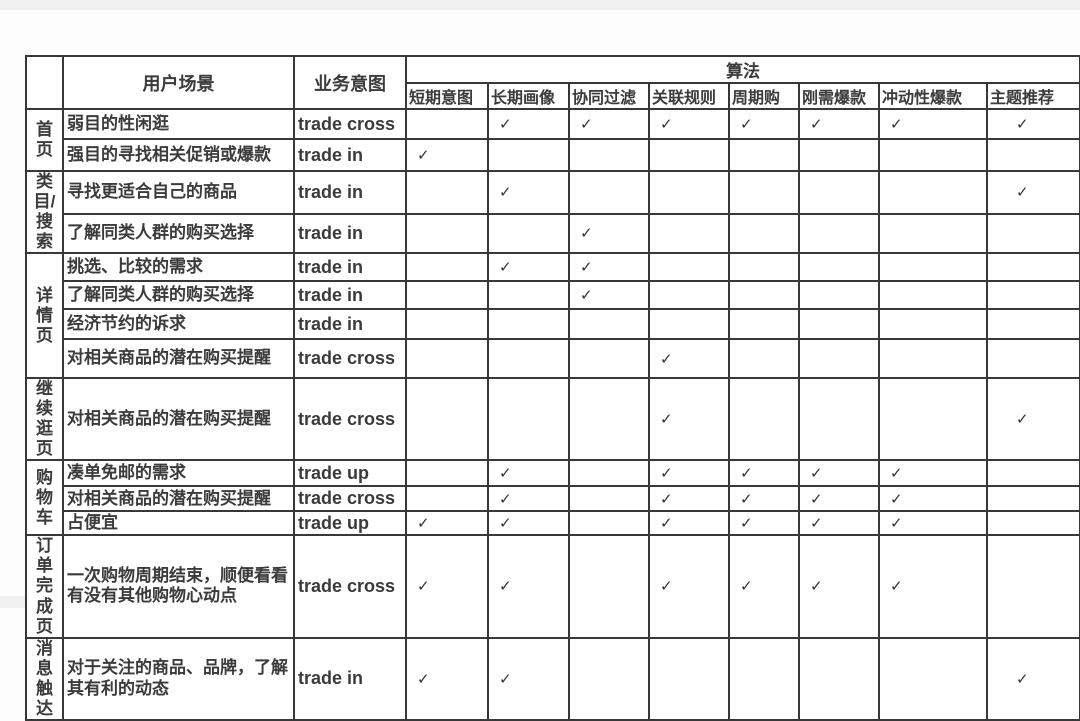  I want to click on table-row: 消息 触达 对于关注的商品、品牌，了解其有利的动态 trade in ✓ ✓ ✓, so click(552, 678).